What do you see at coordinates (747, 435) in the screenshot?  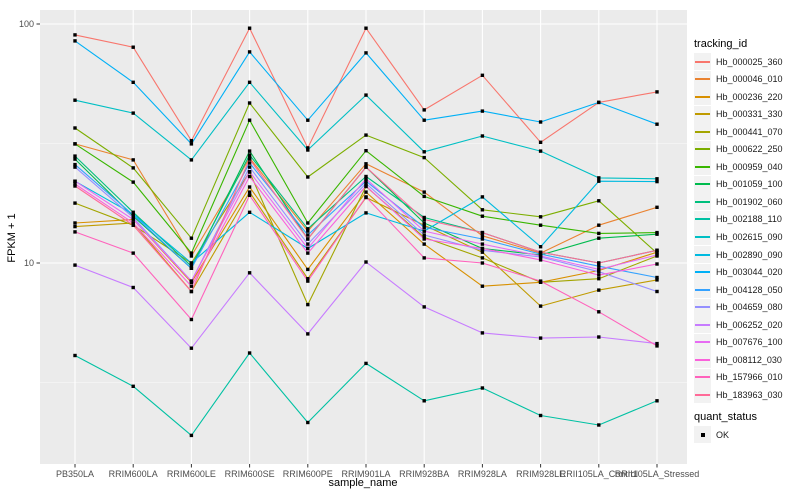 I see `legend-item-ok: OK` at bounding box center [747, 435].